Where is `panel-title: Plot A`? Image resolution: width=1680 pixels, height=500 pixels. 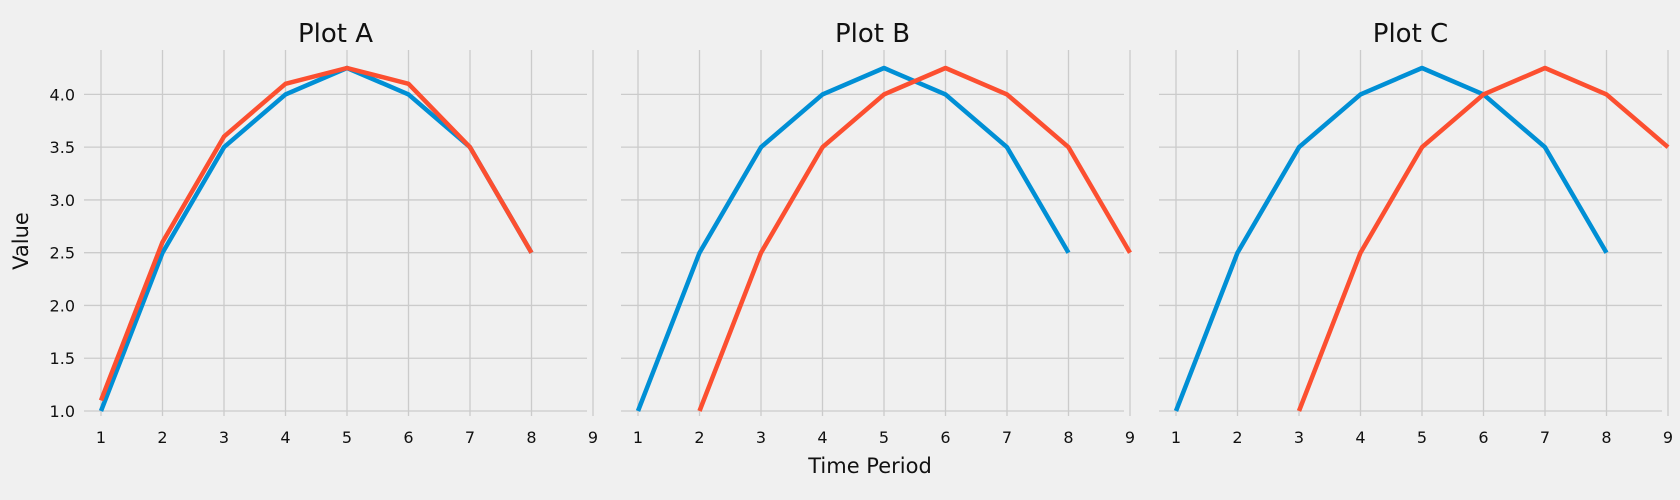
panel-title: Plot A is located at coordinates (335, 34).